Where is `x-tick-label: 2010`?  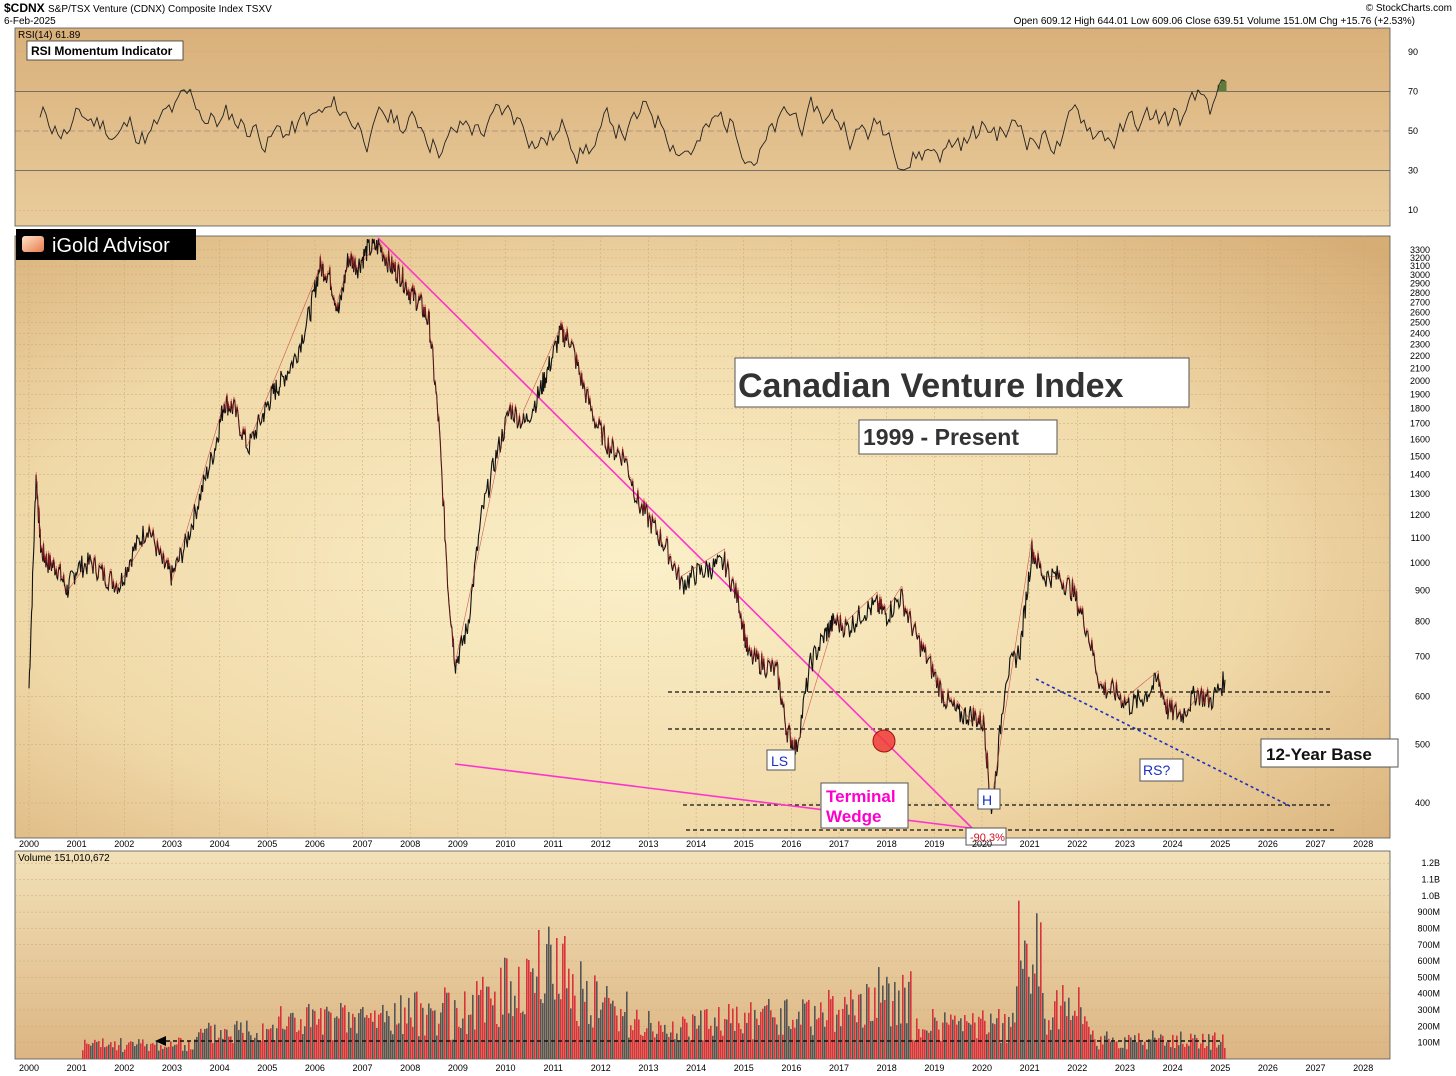
x-tick-label: 2010 is located at coordinates (505, 844).